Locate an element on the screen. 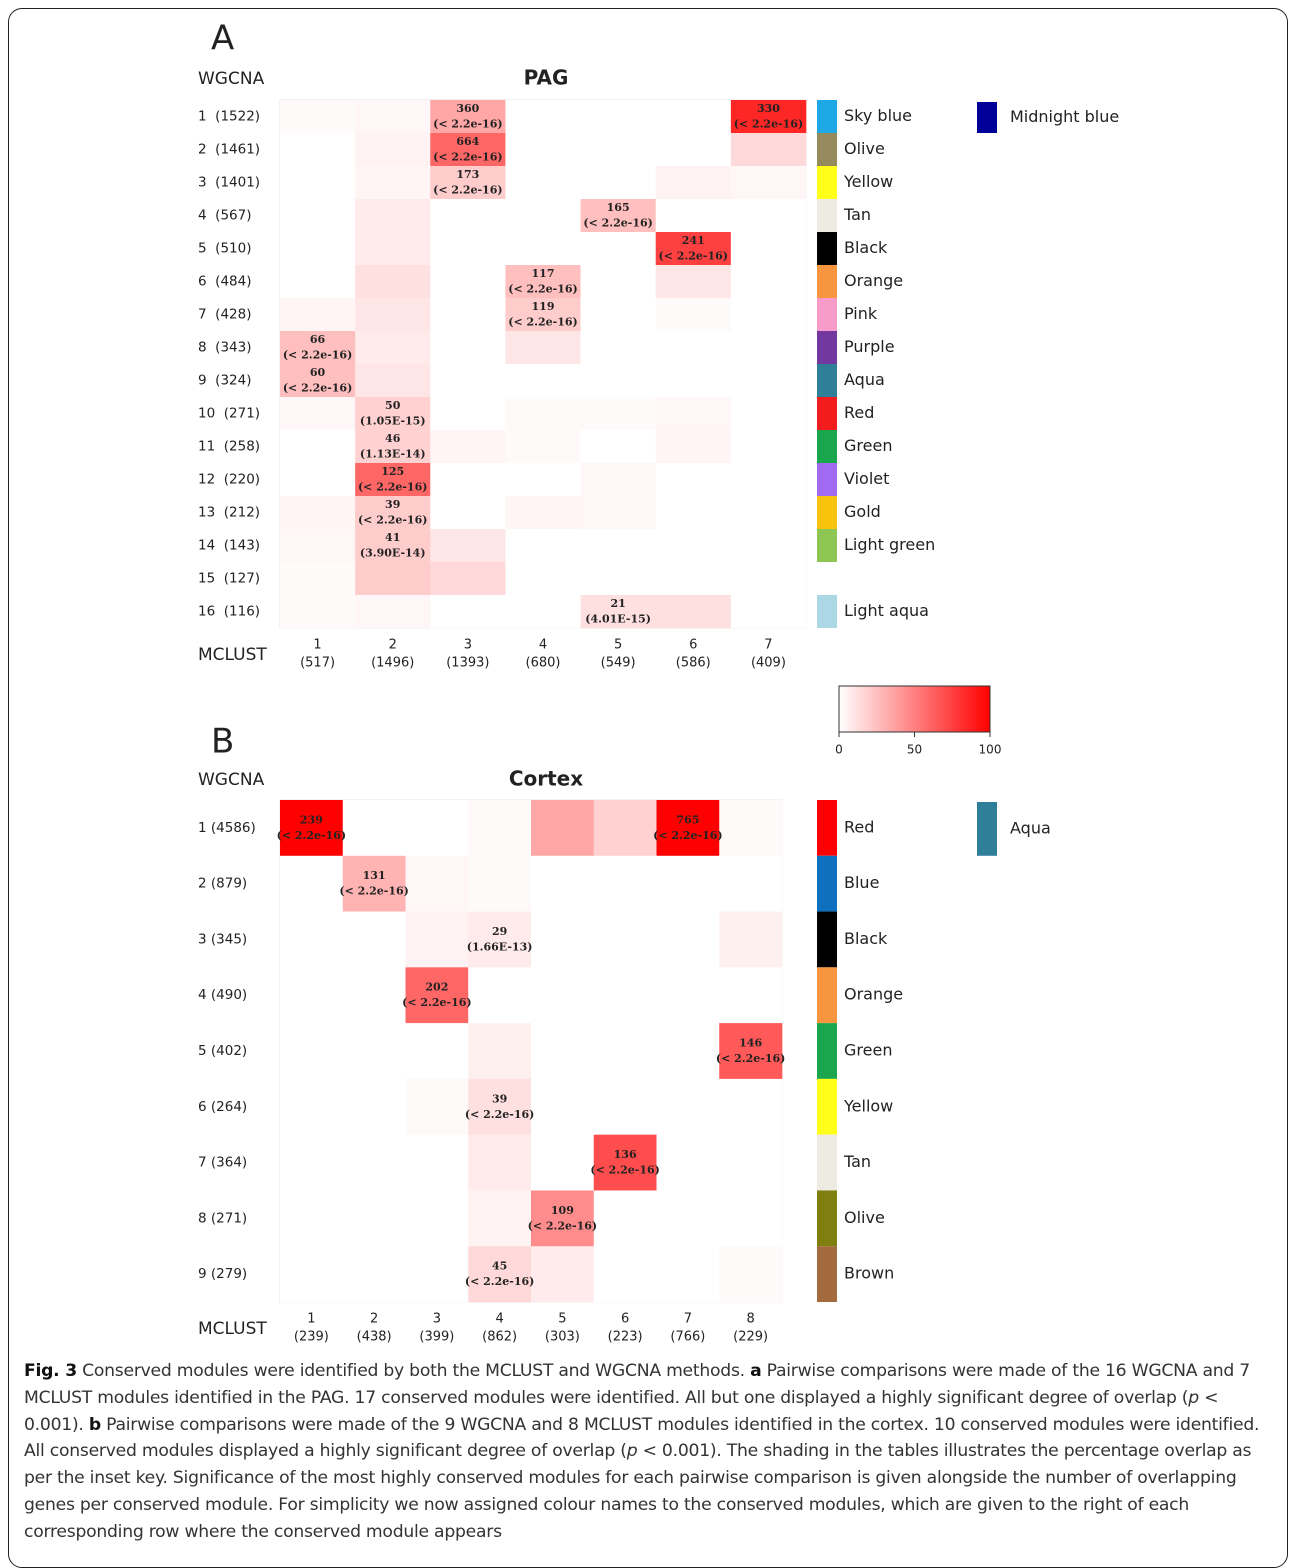  x-tick-label: 5 is located at coordinates (618, 645).